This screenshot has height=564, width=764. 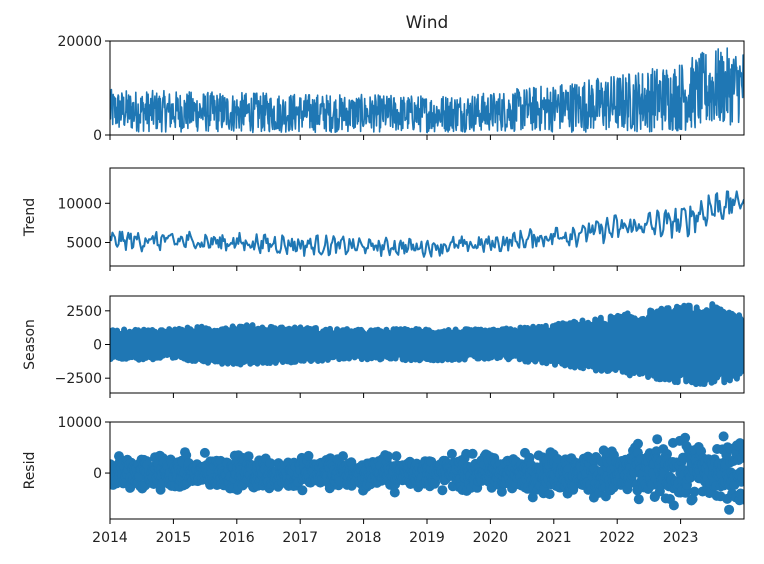 What do you see at coordinates (30, 471) in the screenshot?
I see `resid-ylabel: Resid` at bounding box center [30, 471].